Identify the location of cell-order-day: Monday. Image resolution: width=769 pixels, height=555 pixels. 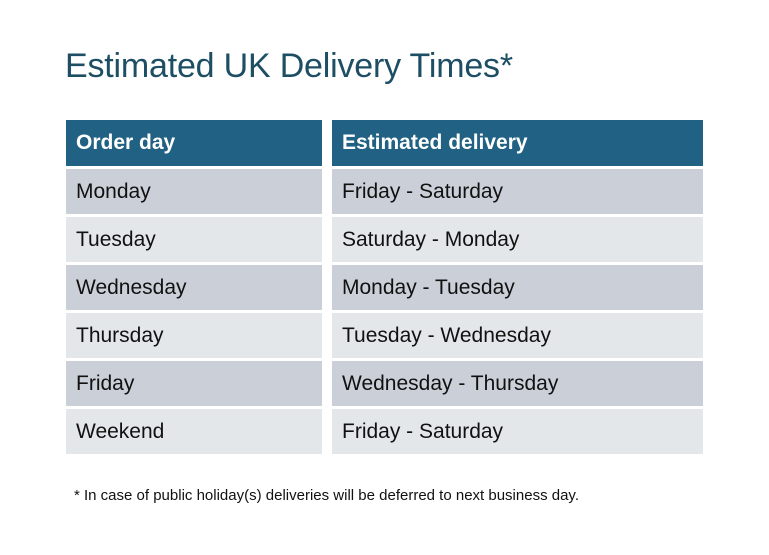
(194, 191).